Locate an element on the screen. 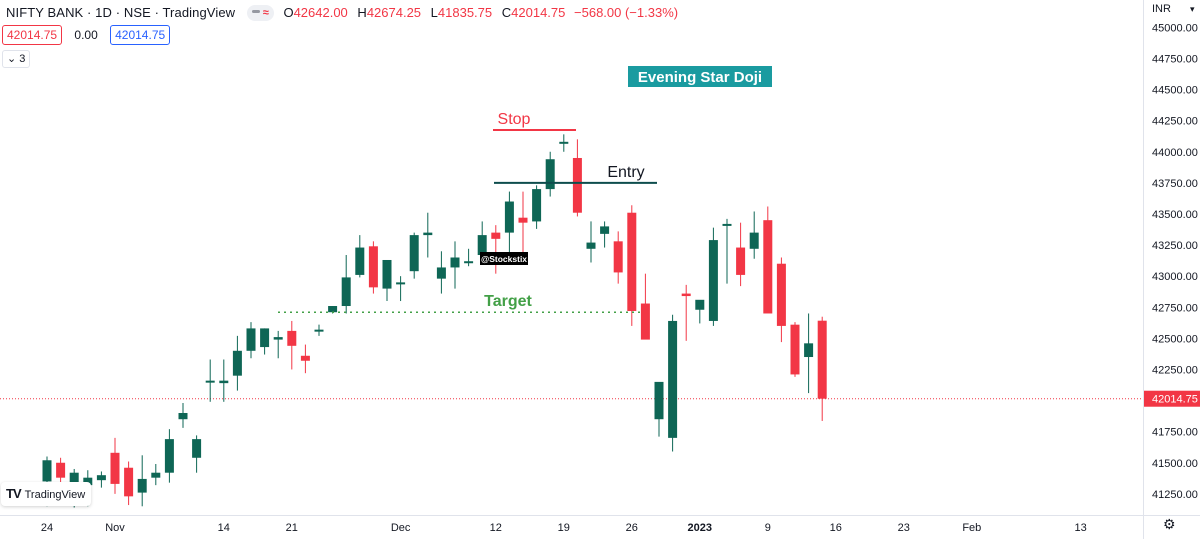 This screenshot has height=539, width=1200. last-price-badge is located at coordinates (1172, 398).